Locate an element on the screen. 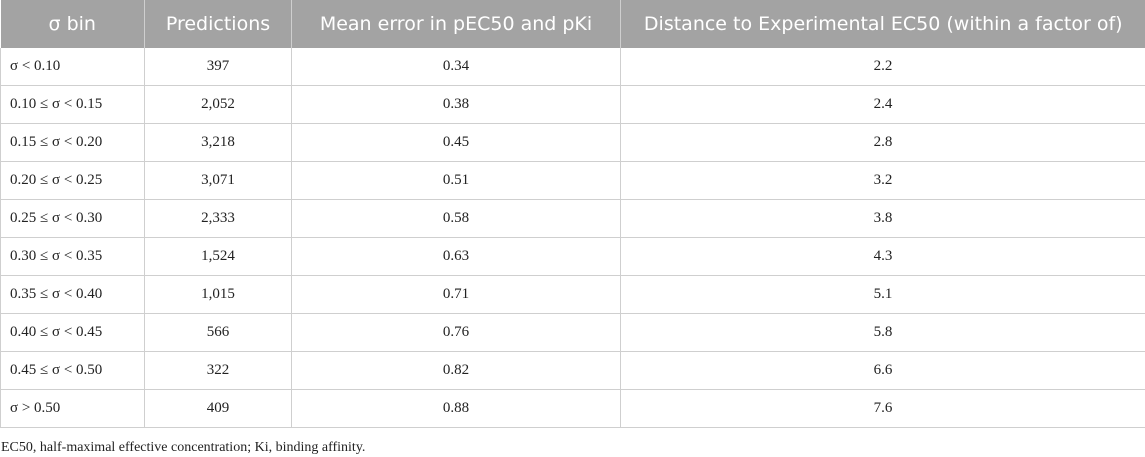 The width and height of the screenshot is (1145, 457). cell-mean-error: 0.38 is located at coordinates (456, 104).